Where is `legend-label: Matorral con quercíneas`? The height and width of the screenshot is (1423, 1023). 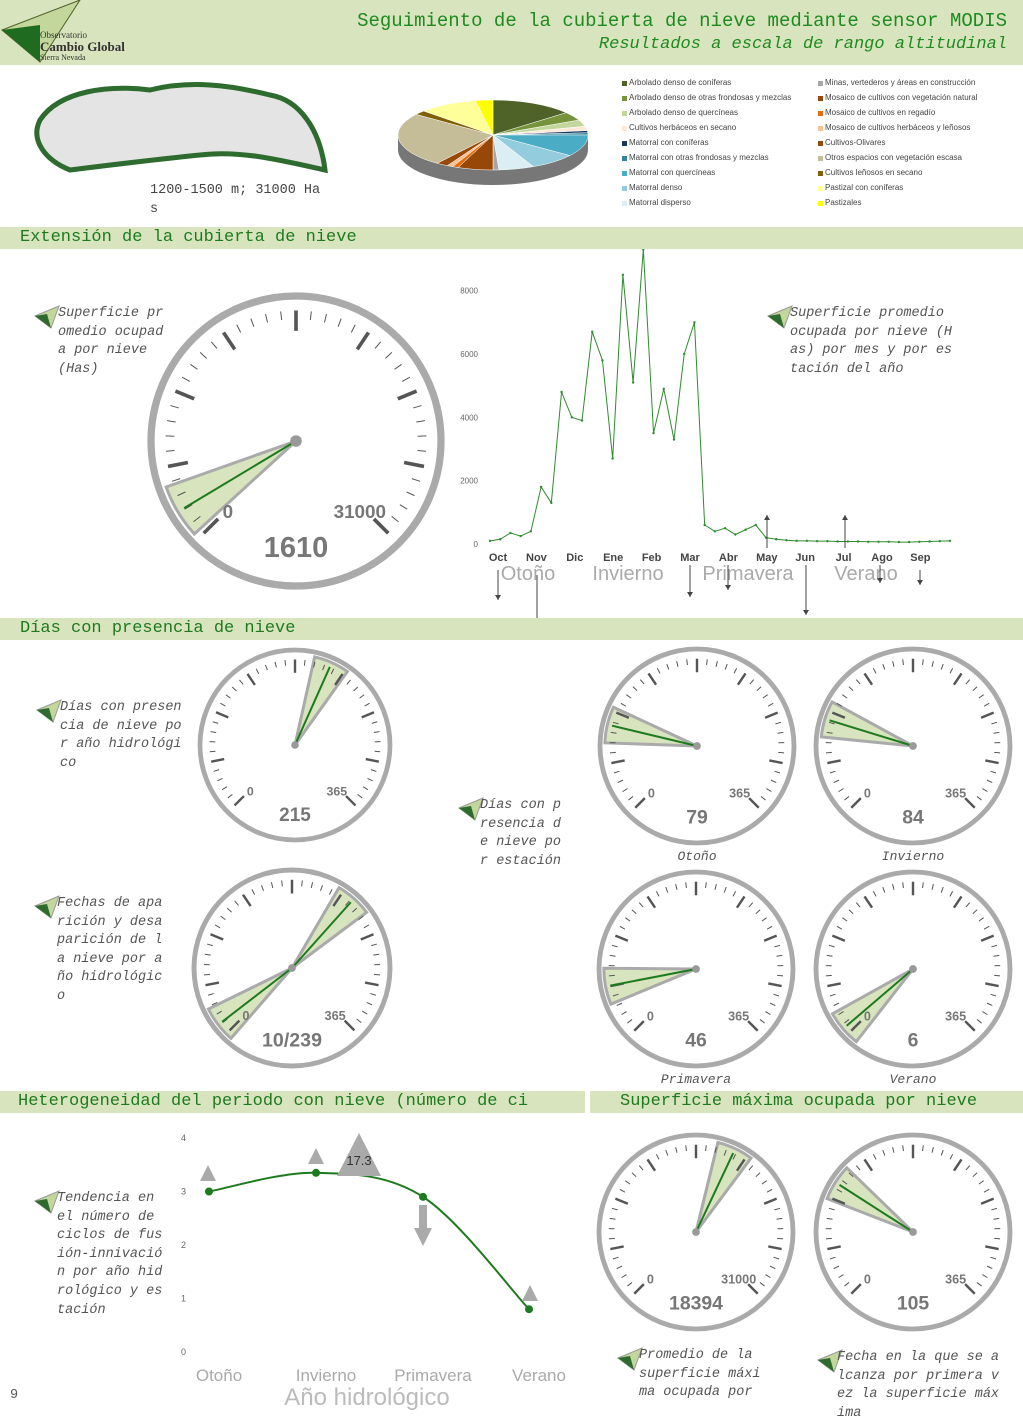
legend-label: Matorral con quercíneas is located at coordinates (672, 172).